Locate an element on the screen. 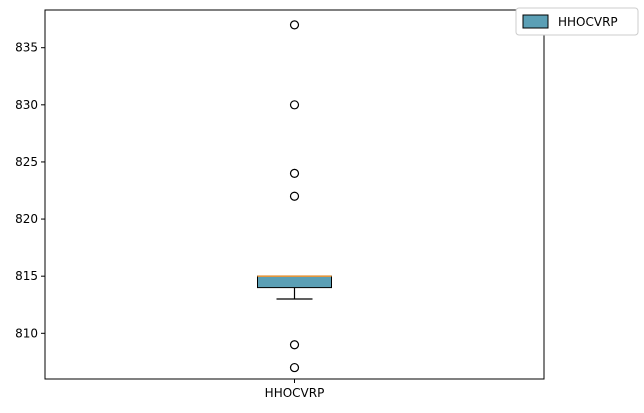 The image size is (644, 413). legend-label: HHOCVRP is located at coordinates (588, 22).